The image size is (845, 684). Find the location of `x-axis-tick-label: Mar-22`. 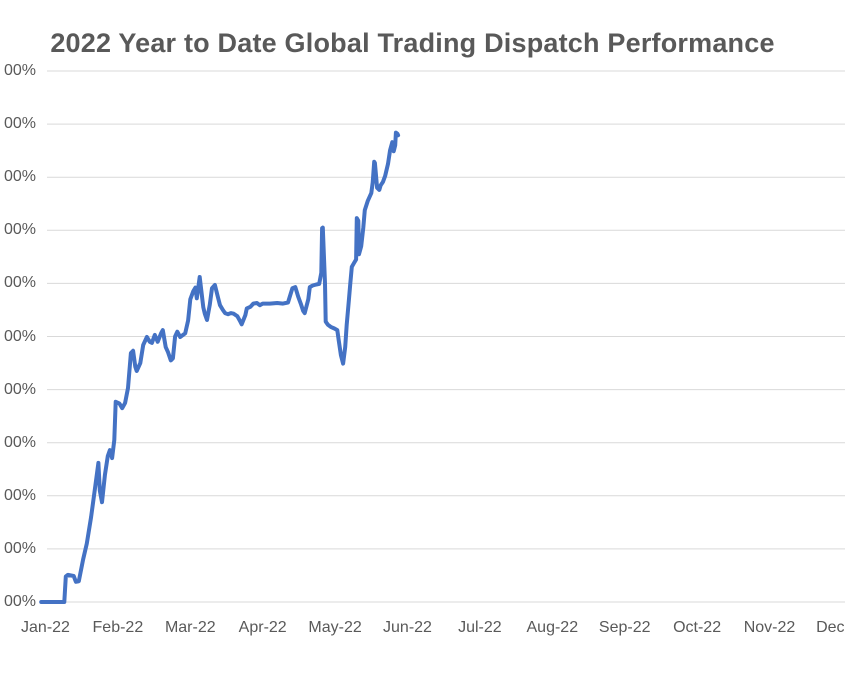

x-axis-tick-label: Mar-22 is located at coordinates (190, 627).